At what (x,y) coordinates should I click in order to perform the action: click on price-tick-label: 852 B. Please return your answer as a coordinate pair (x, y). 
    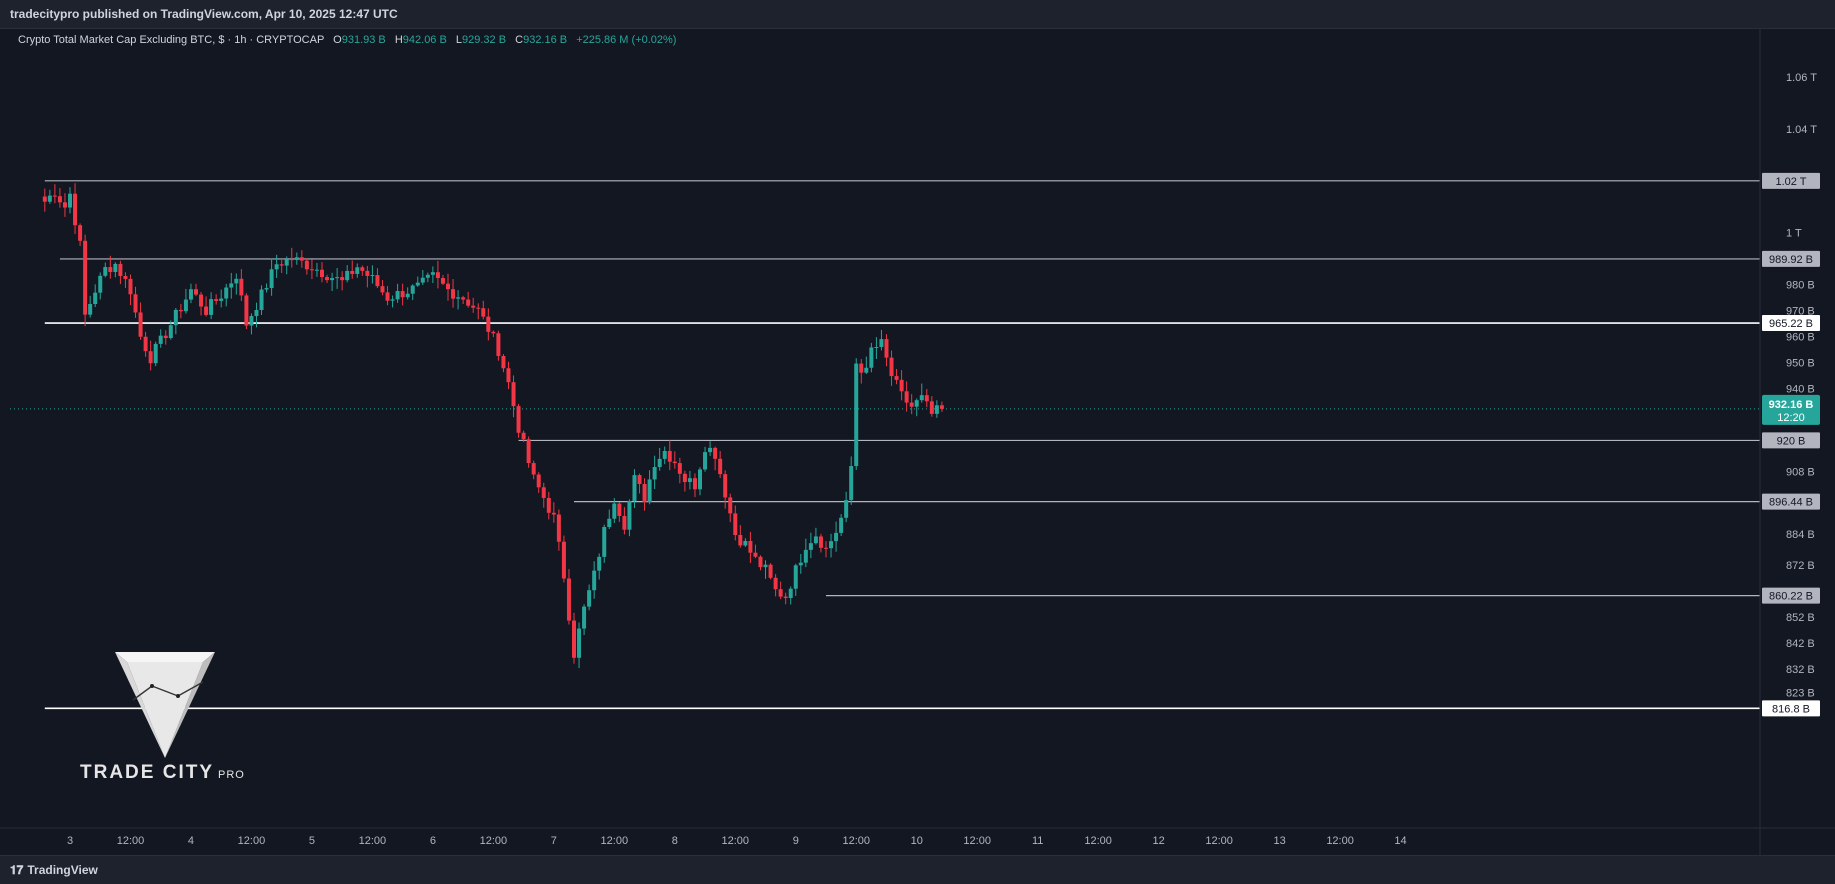
    Looking at the image, I should click on (1800, 618).